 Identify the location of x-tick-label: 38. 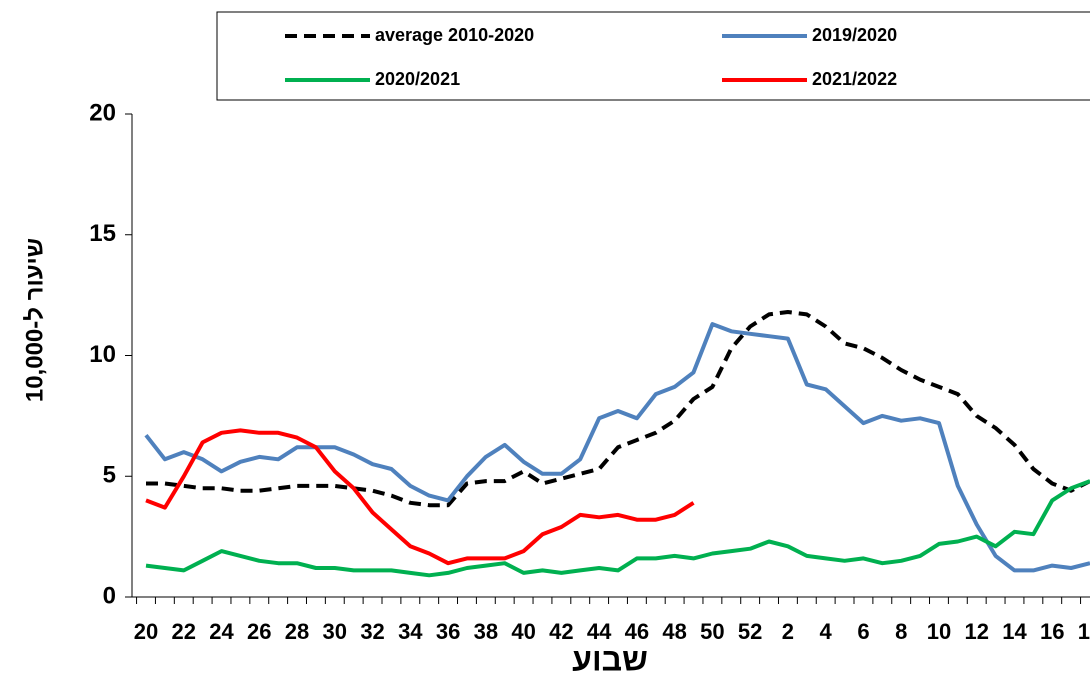
(486, 631).